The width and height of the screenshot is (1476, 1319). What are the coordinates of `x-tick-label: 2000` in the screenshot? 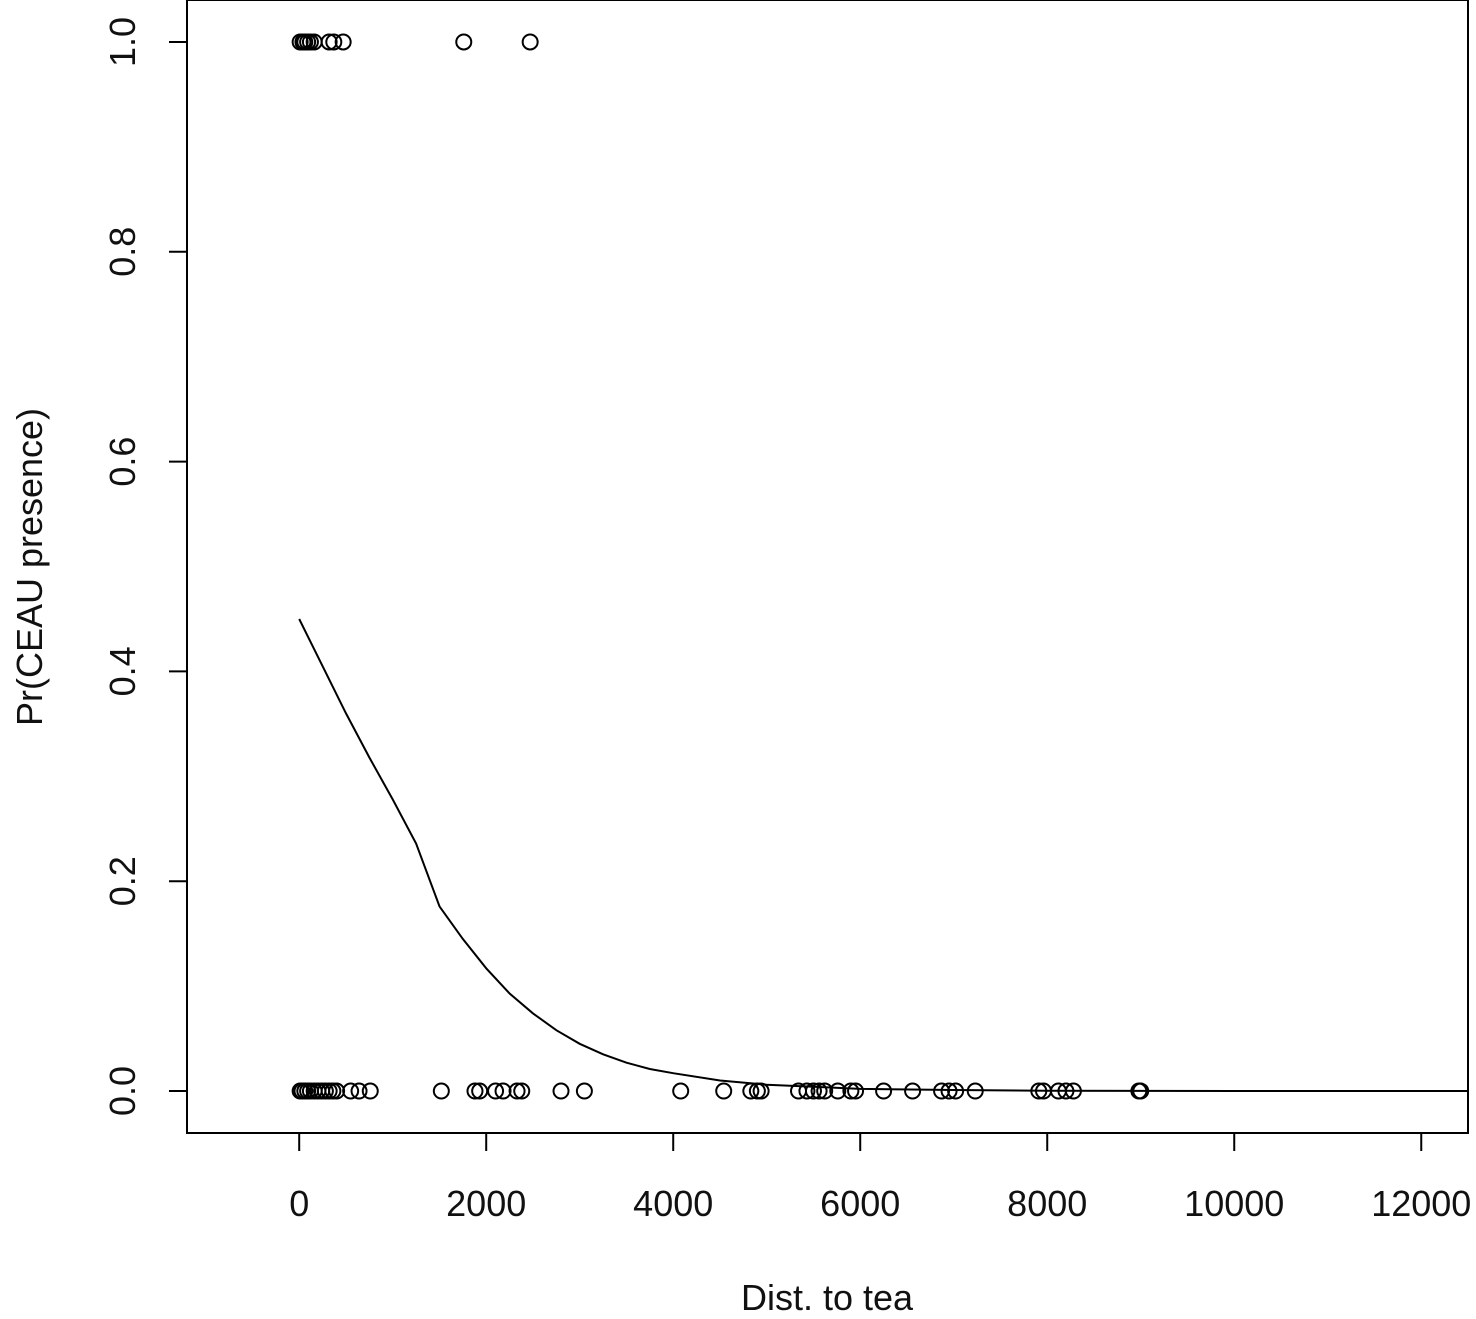 It's located at (486, 1203).